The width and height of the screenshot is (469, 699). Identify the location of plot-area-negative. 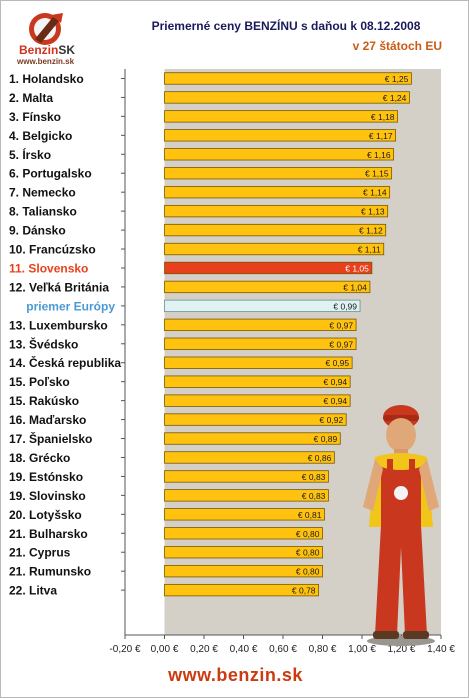
(145, 352).